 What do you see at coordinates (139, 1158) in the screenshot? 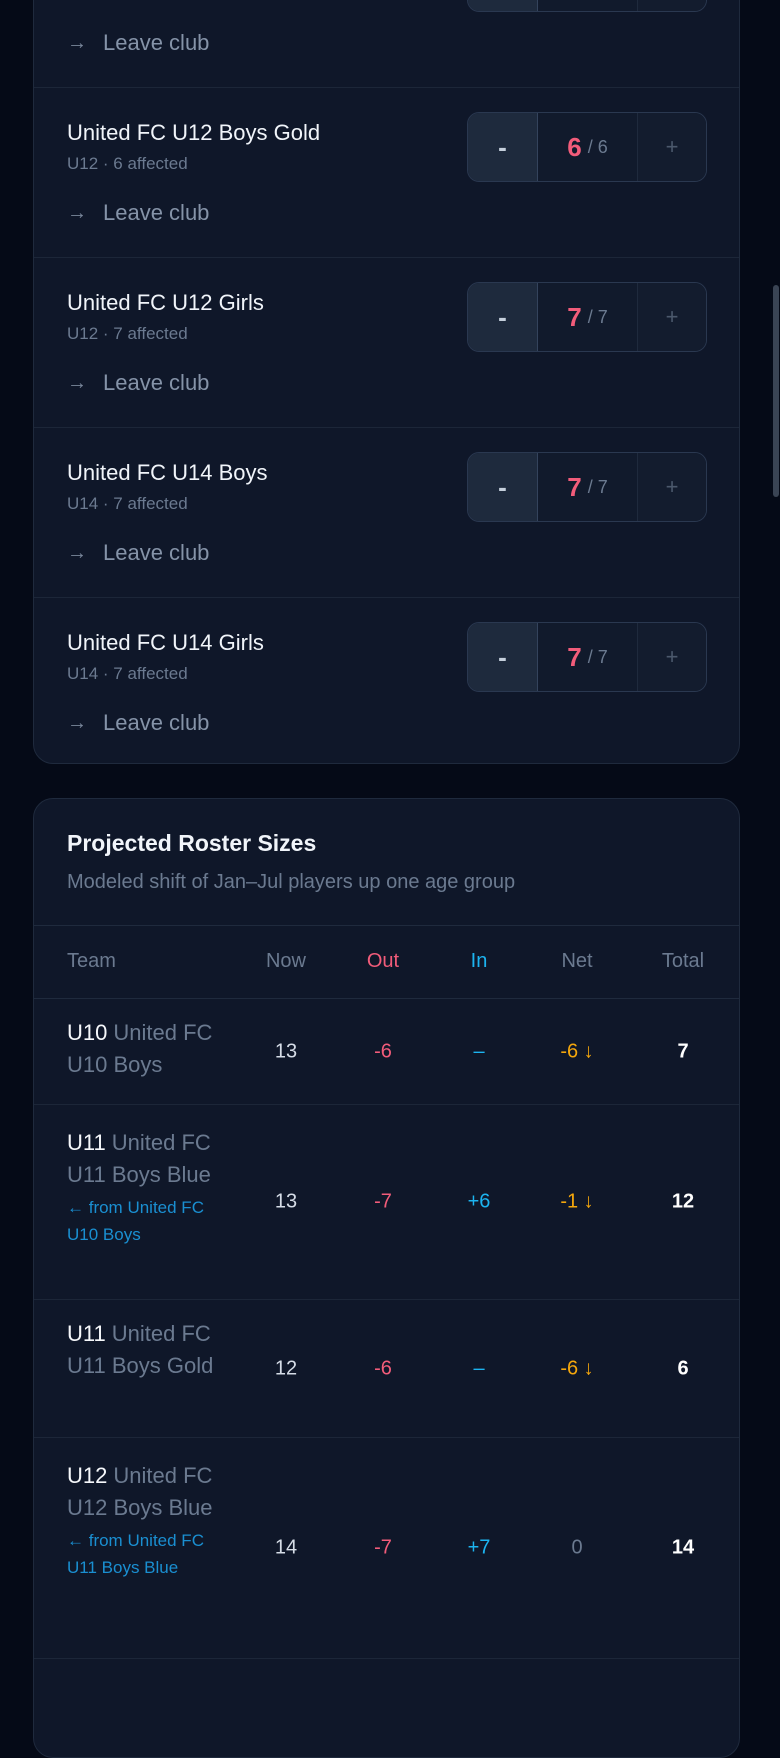
I see `team-name: United FC U11 Boys Blue` at bounding box center [139, 1158].